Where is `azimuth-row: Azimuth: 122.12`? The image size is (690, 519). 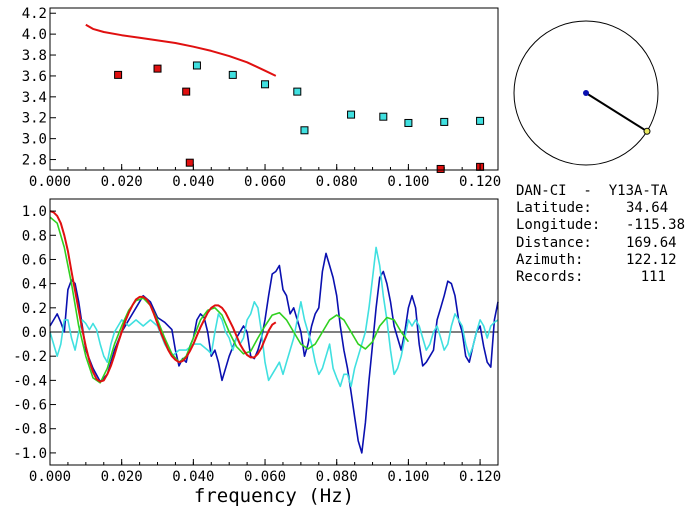
azimuth-row: Azimuth: 122.12 is located at coordinates (601, 260).